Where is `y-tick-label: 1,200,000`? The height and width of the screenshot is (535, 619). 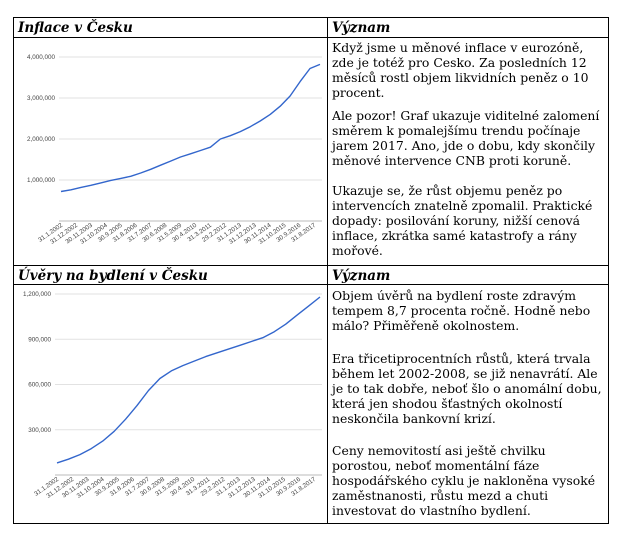 y-tick-label: 1,200,000 is located at coordinates (37, 294).